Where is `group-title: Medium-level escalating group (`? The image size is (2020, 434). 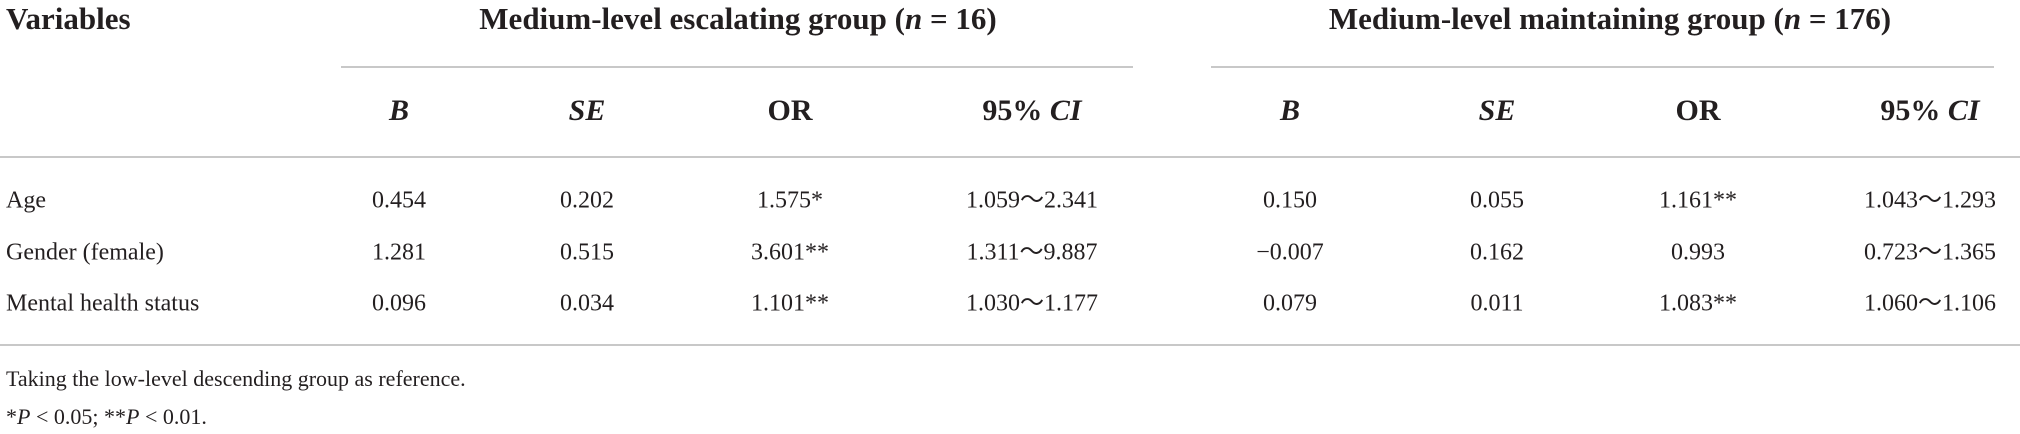 group-title: Medium-level escalating group ( is located at coordinates (692, 18).